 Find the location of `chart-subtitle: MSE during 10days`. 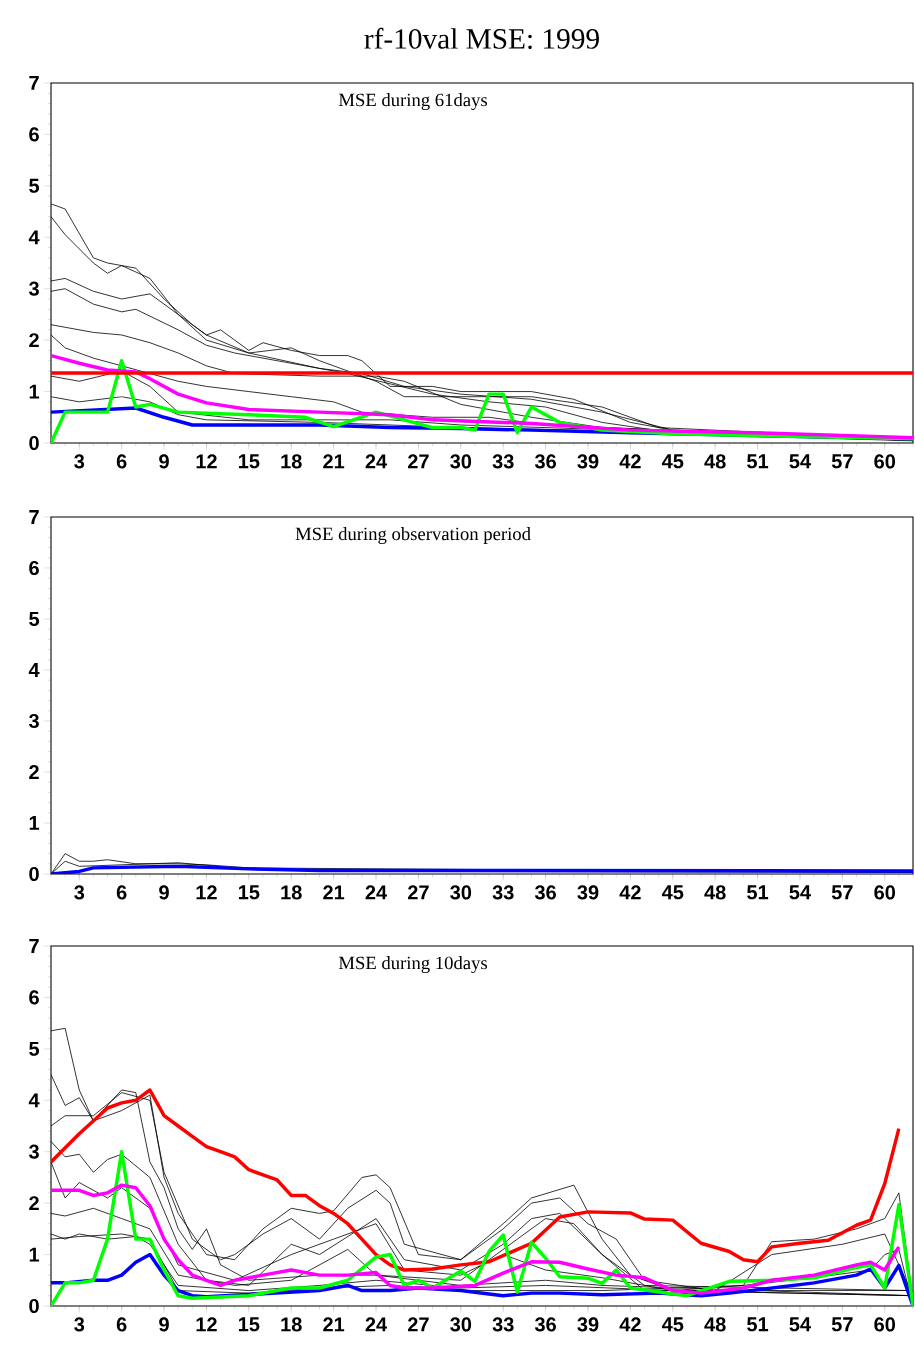

chart-subtitle: MSE during 10days is located at coordinates (413, 965).